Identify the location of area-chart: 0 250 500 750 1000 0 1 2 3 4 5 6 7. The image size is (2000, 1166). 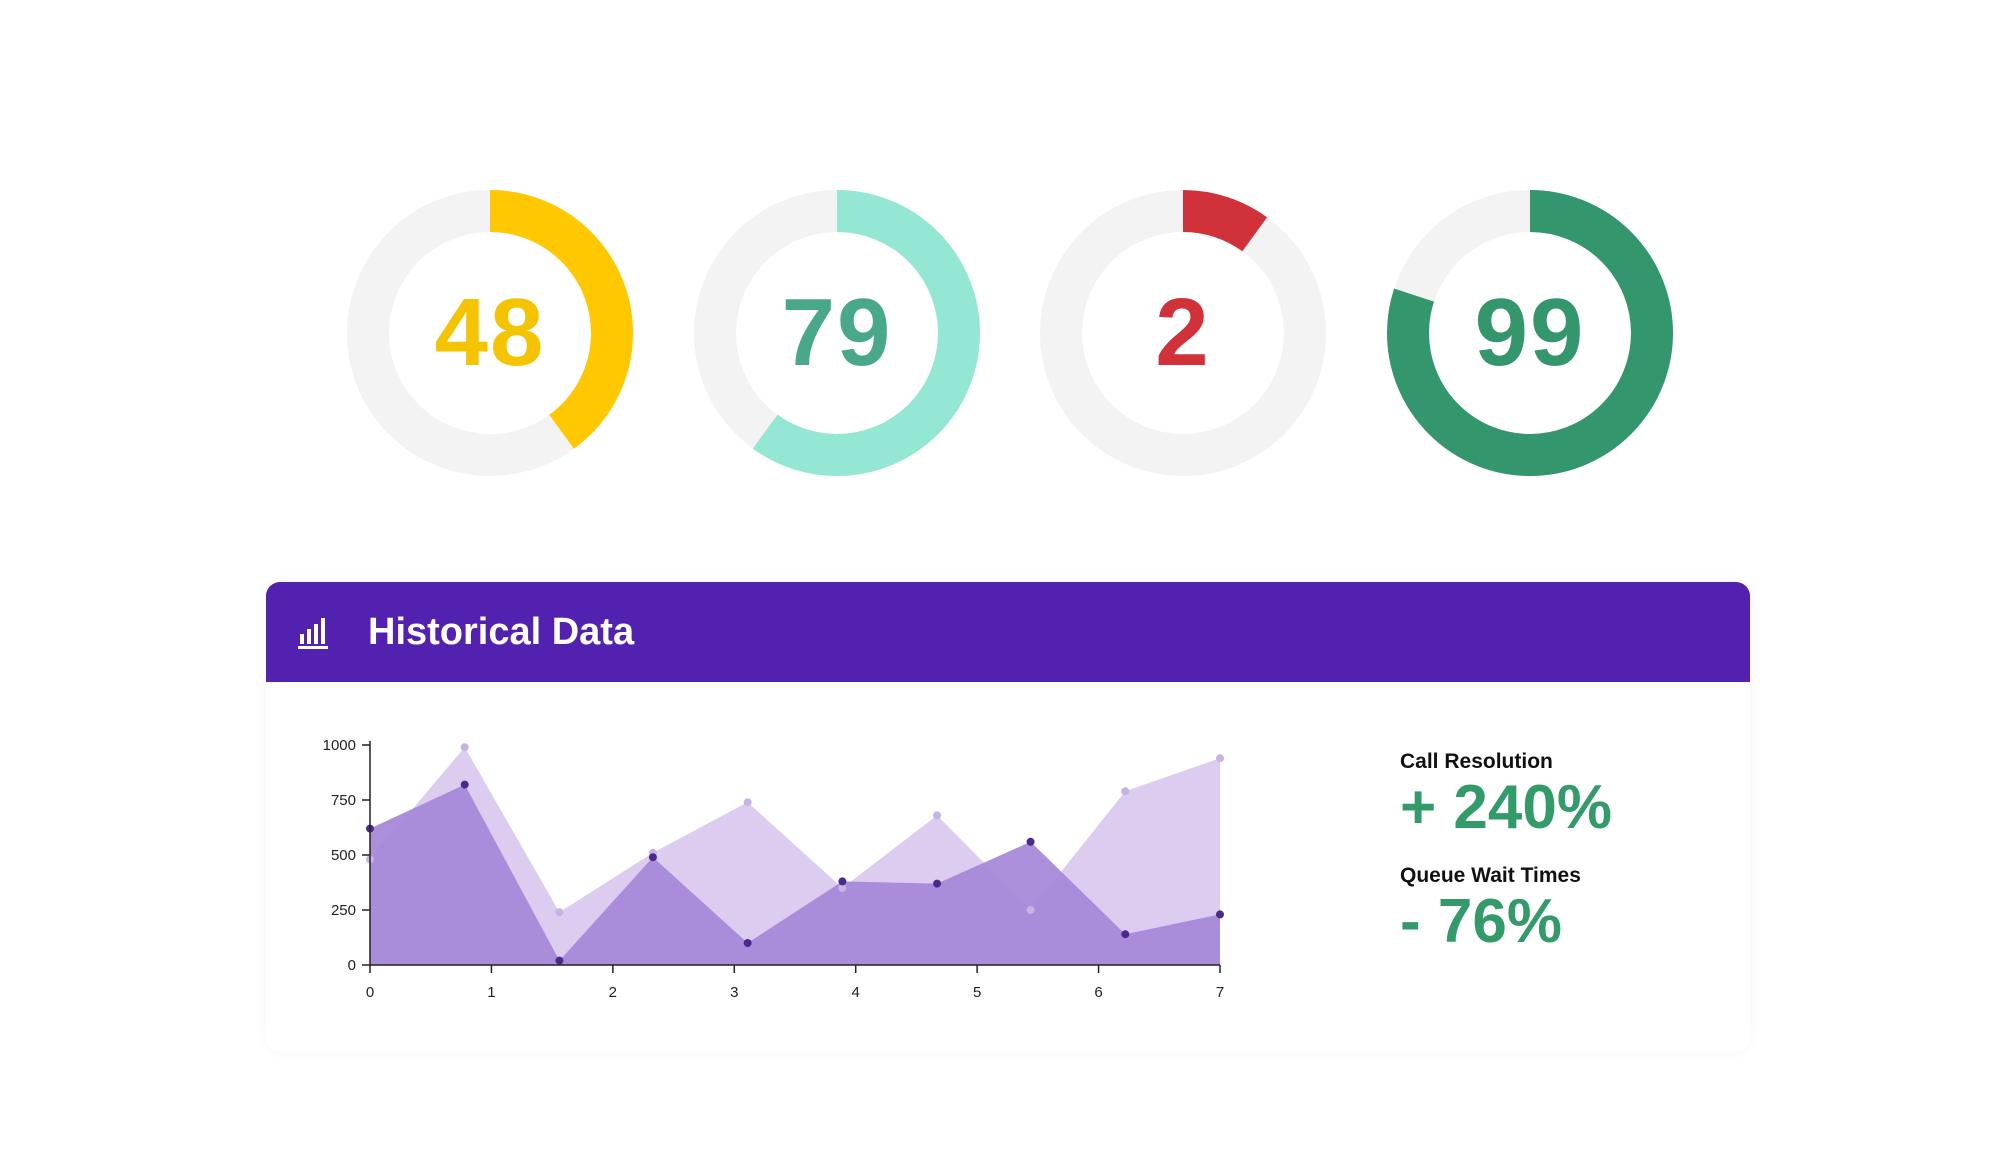
(774, 869).